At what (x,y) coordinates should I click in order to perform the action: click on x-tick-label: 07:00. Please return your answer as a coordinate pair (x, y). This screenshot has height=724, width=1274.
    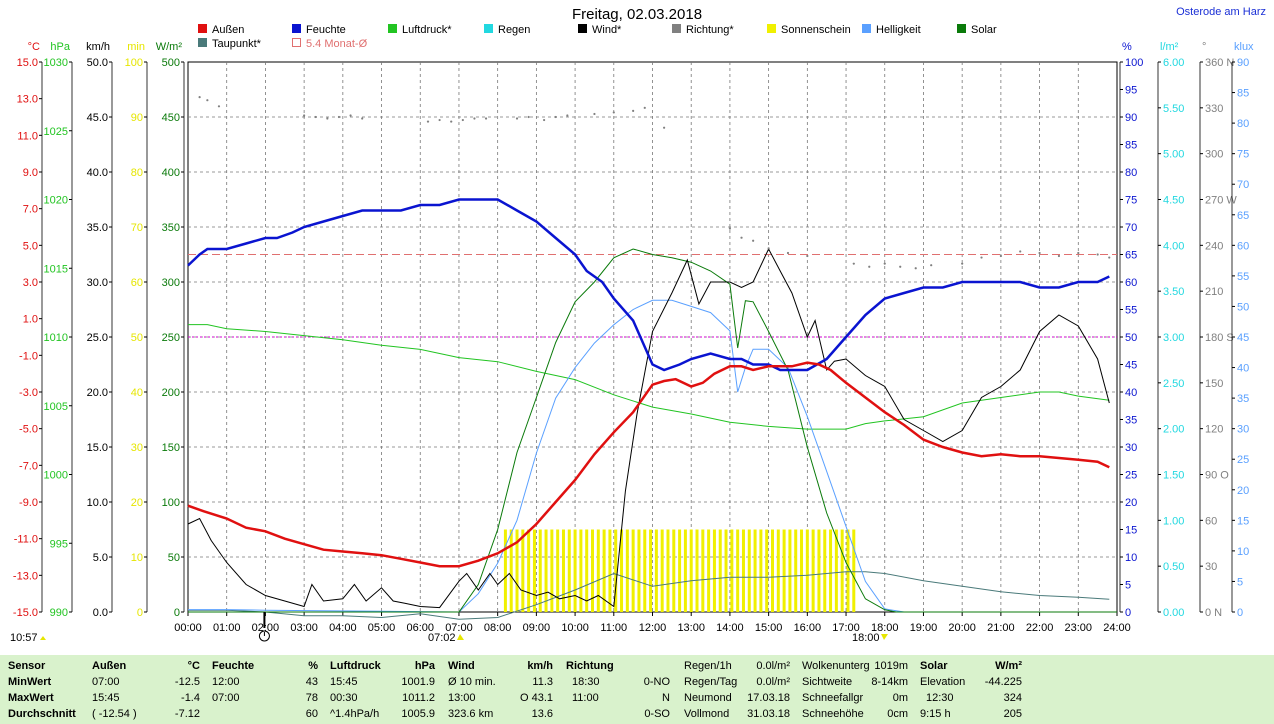
    Looking at the image, I should click on (459, 628).